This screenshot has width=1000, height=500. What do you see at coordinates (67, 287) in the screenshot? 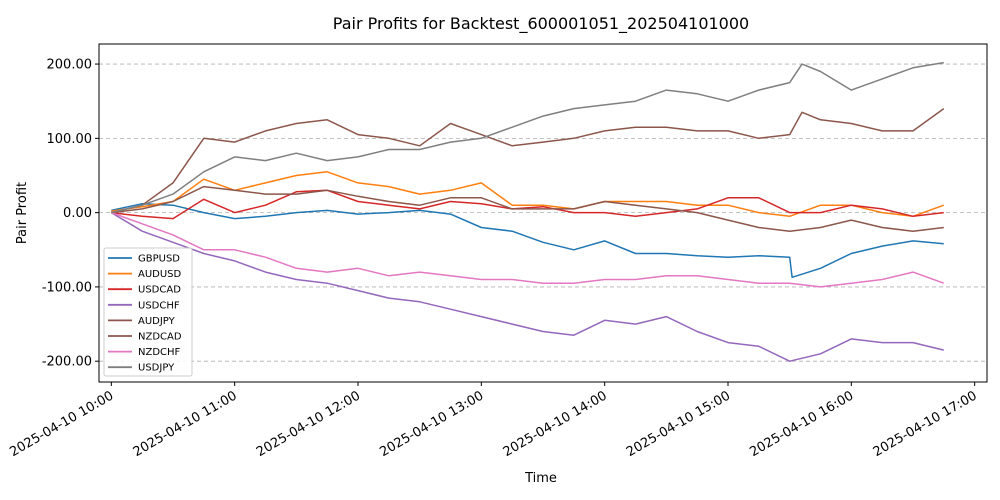
I see `y-tick-label: -100.00` at bounding box center [67, 287].